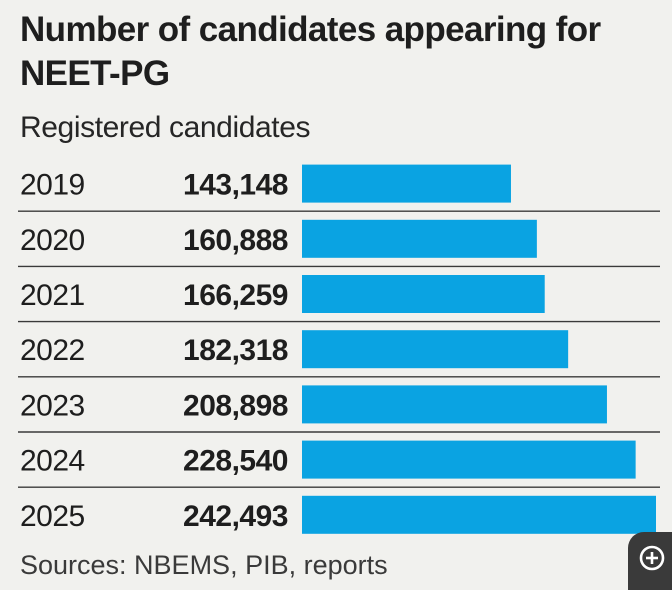  I want to click on value-label: 143,148, so click(235, 185).